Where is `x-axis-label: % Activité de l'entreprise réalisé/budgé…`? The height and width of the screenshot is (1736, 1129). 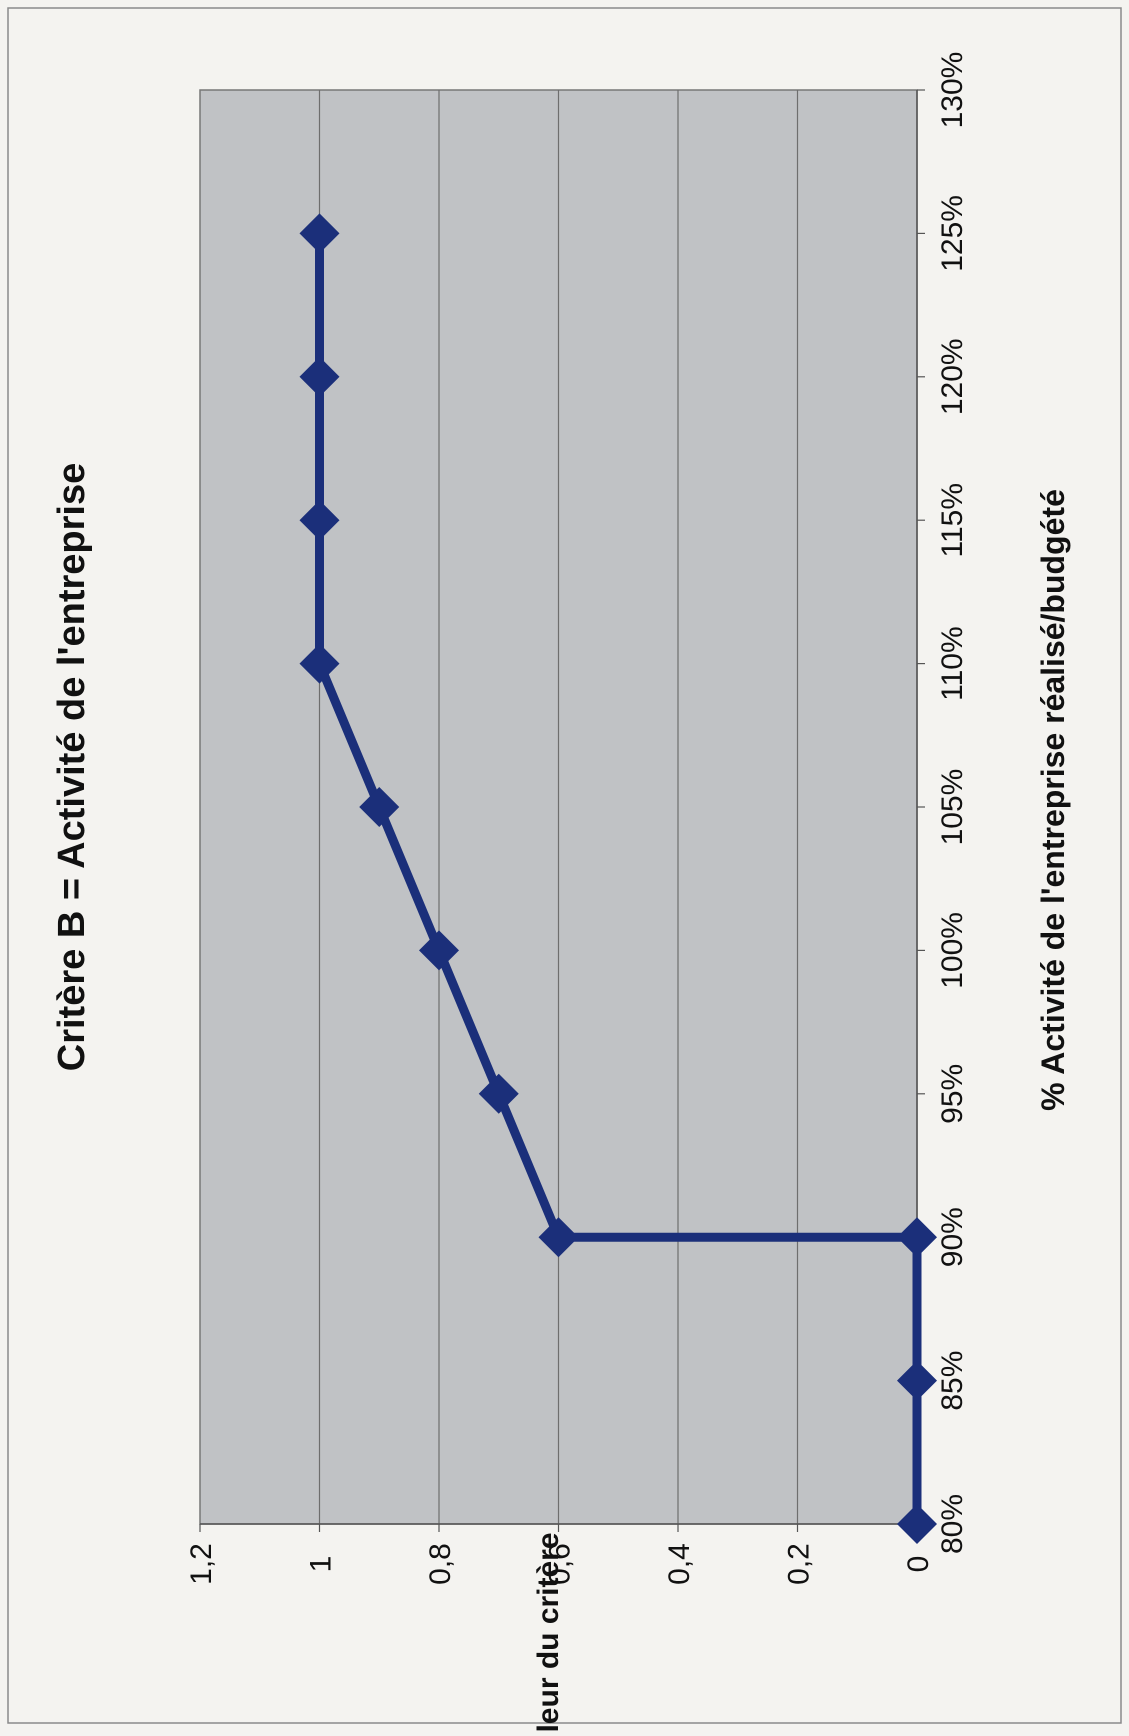 x-axis-label: % Activité de l'entreprise réalisé/budgé… is located at coordinates (1053, 800).